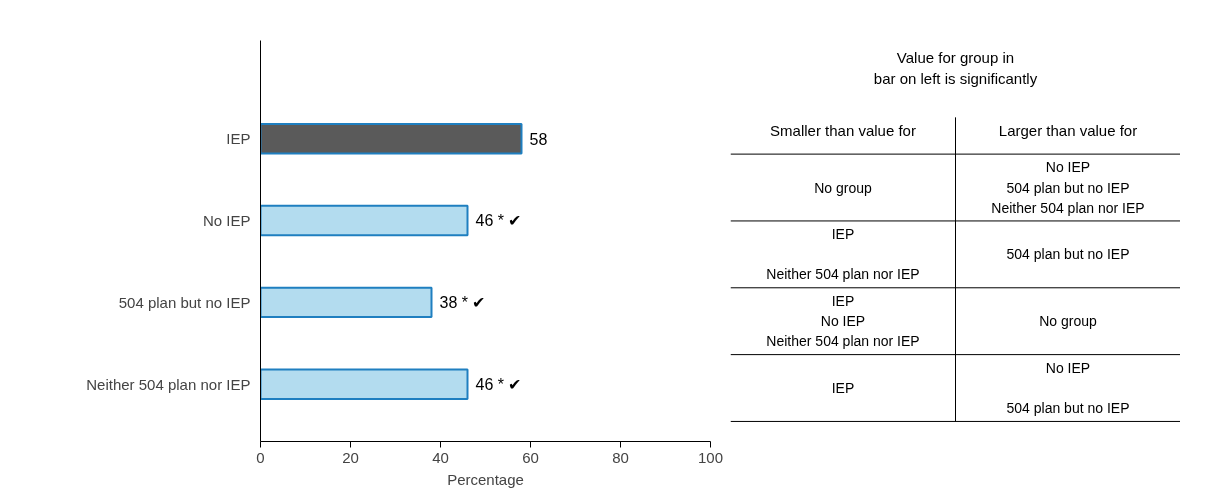 This screenshot has width=1211, height=493. What do you see at coordinates (350, 457) in the screenshot?
I see `x-tick-label: 20` at bounding box center [350, 457].